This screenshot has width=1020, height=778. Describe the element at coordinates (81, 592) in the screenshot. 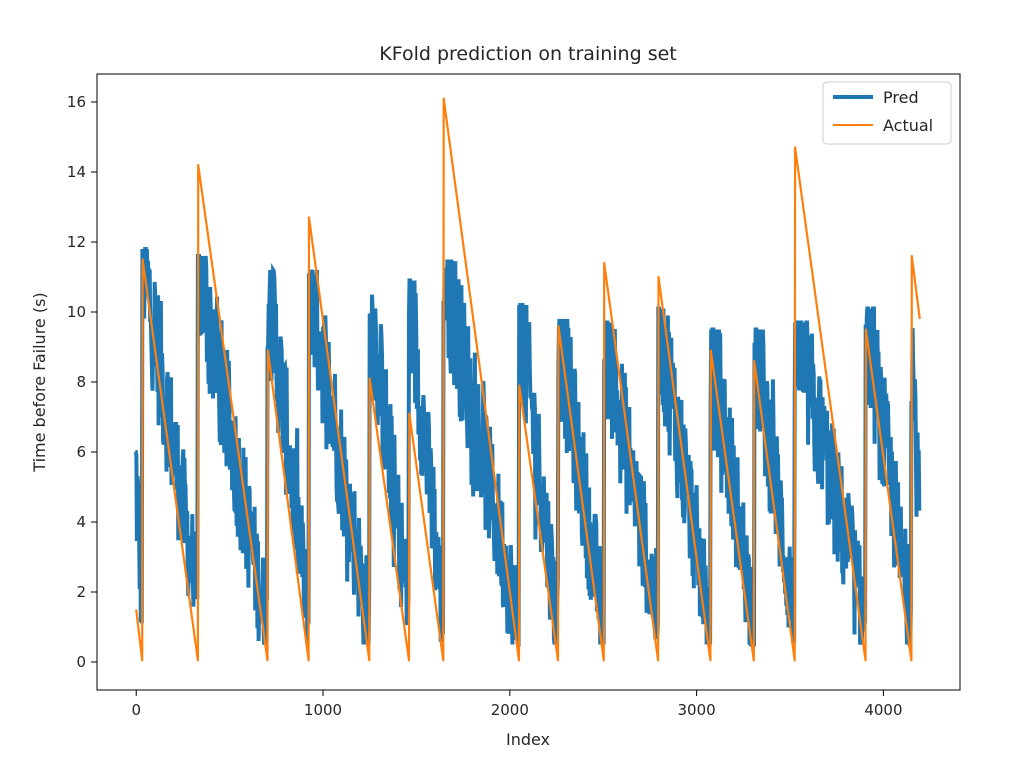

I see `y-tick-label: 2` at that location.